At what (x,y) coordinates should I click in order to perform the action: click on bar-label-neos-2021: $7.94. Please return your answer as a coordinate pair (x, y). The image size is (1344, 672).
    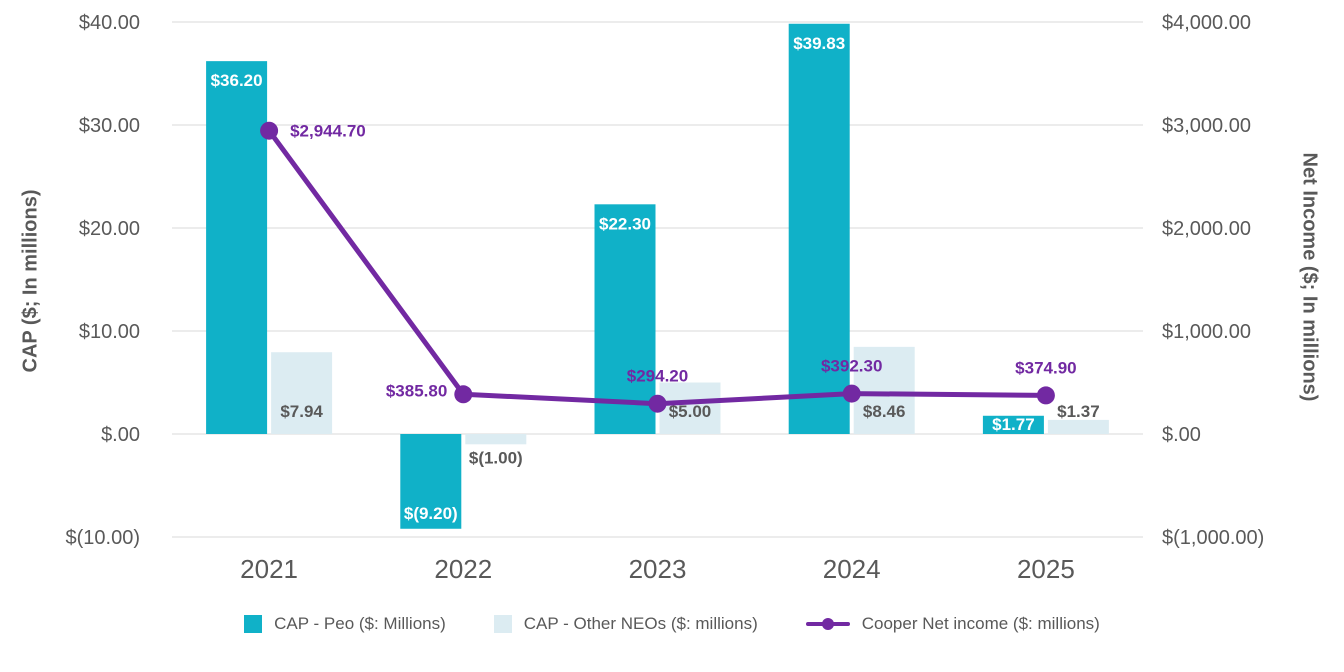
    Looking at the image, I should click on (301, 411).